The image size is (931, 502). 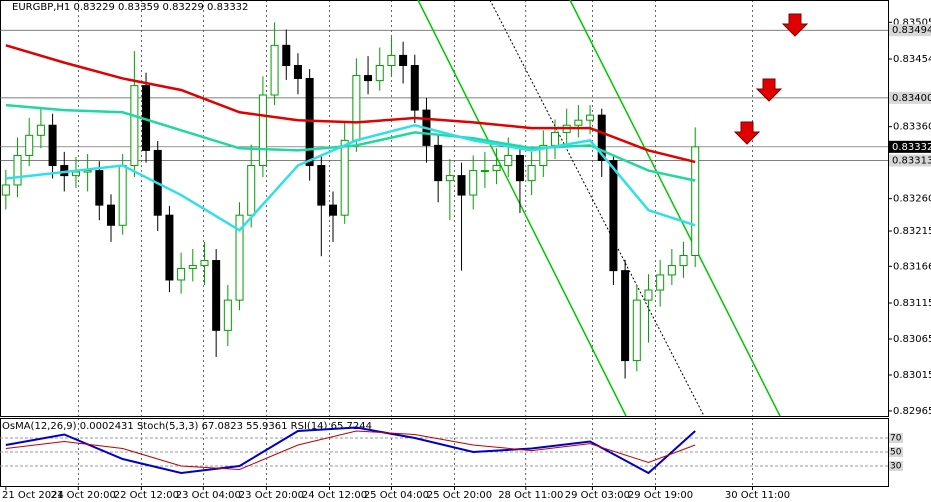 What do you see at coordinates (912, 303) in the screenshot?
I see `y-tick-label: 0.83115` at bounding box center [912, 303].